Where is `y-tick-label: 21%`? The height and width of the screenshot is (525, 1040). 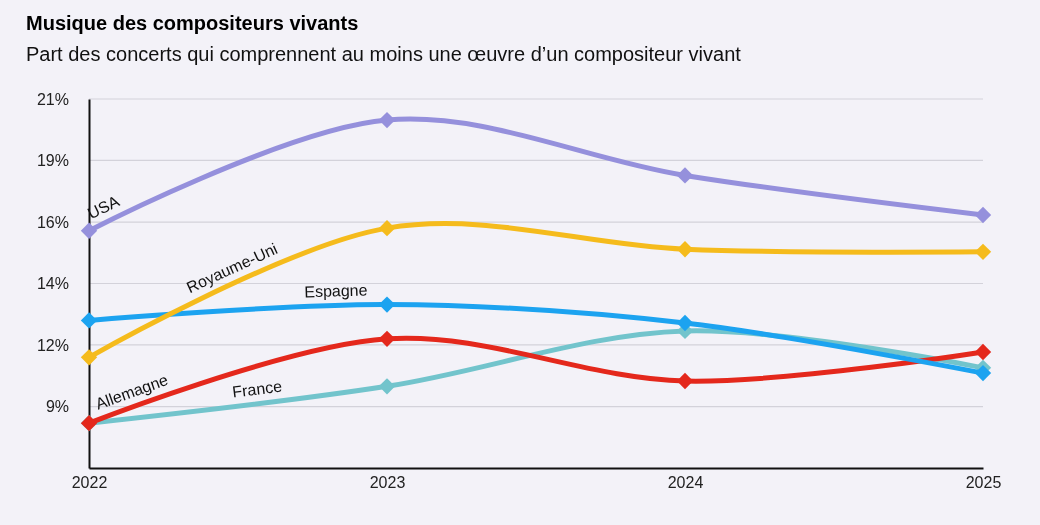
y-tick-label: 21% is located at coordinates (52, 99).